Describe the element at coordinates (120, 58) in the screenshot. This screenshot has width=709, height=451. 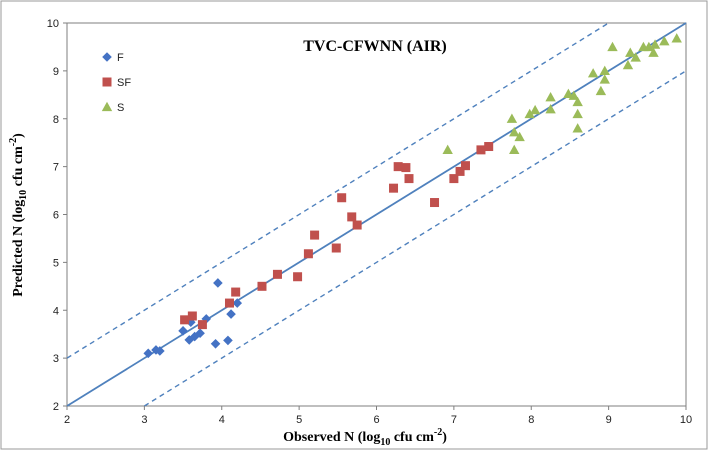
I see `legend-label-f: F` at that location.